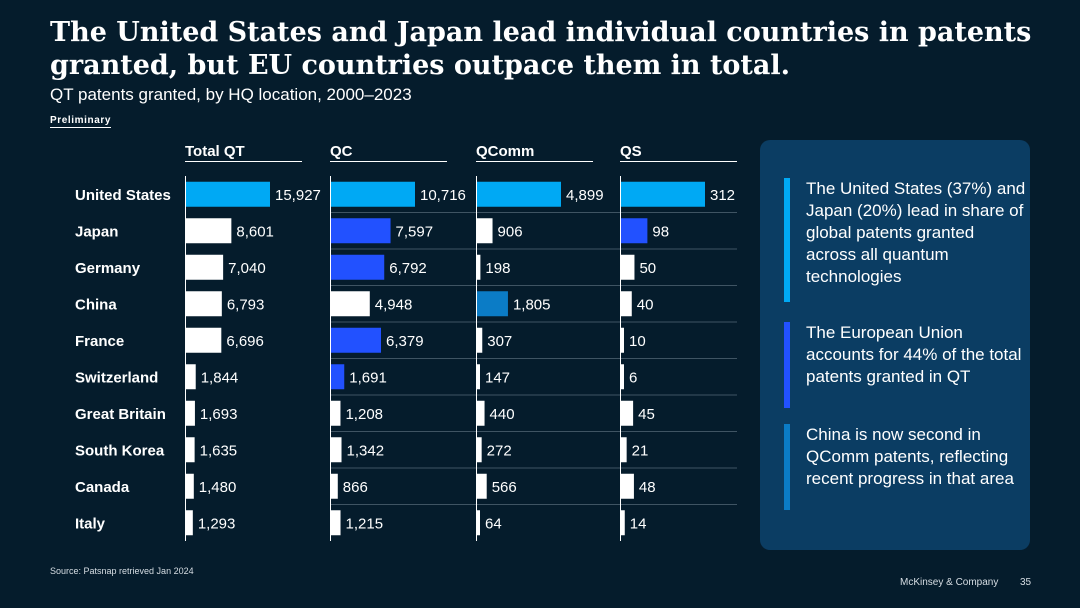 The width and height of the screenshot is (1080, 608). What do you see at coordinates (647, 268) in the screenshot?
I see `value-label: 50` at bounding box center [647, 268].